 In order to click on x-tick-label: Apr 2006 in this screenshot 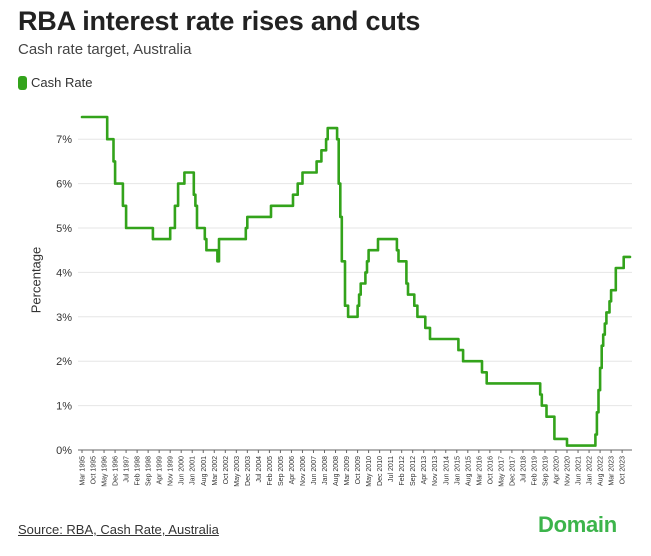, I will do `click(292, 470)`.